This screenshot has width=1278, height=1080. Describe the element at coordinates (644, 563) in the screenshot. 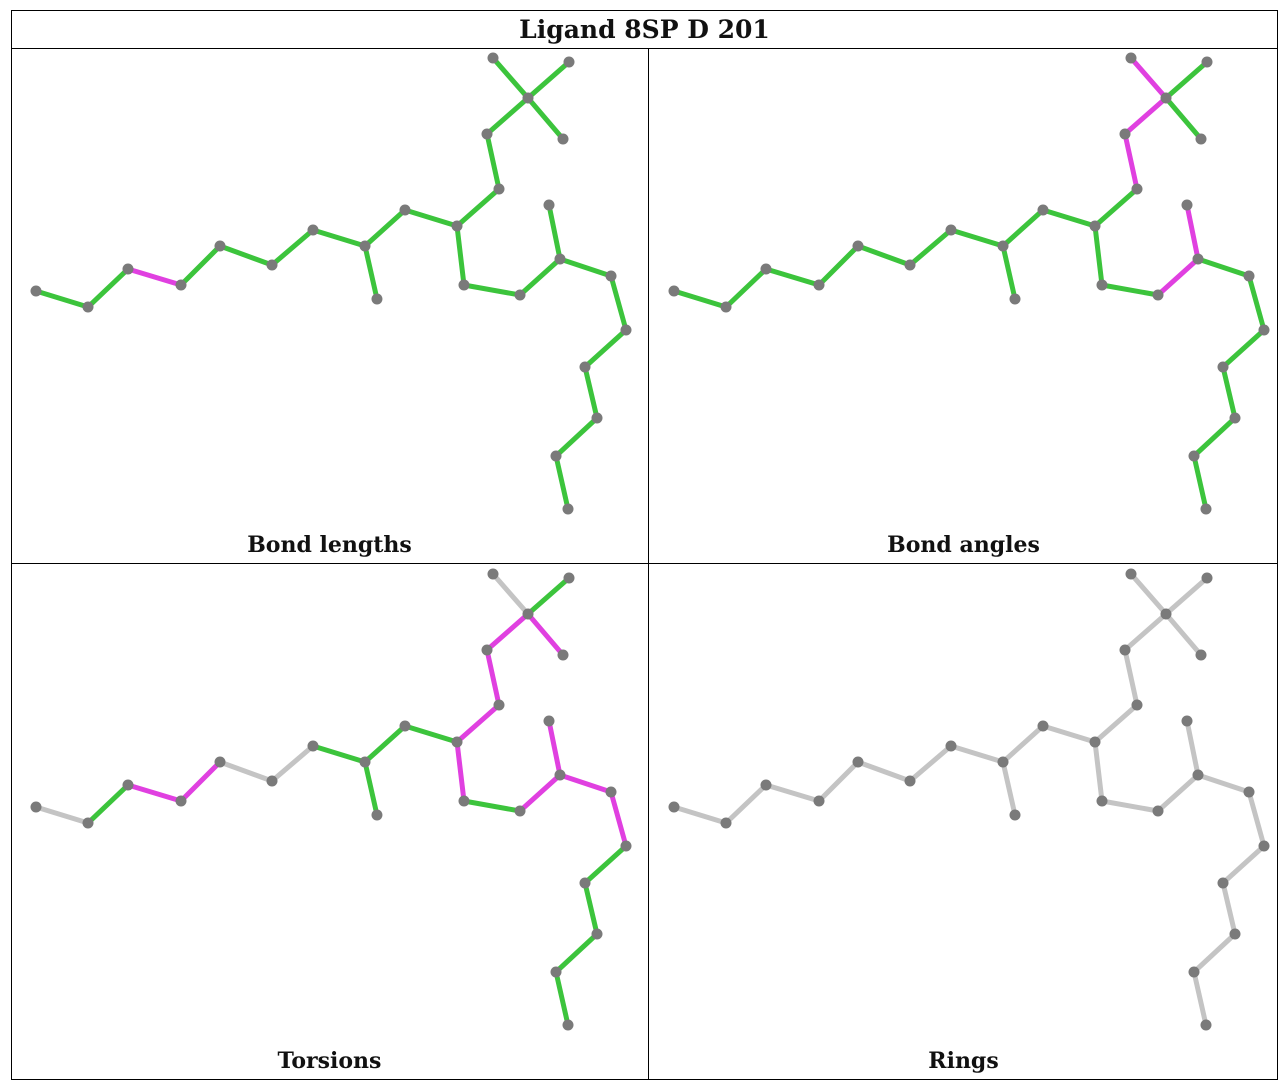

I see `divider-horizontal` at that location.